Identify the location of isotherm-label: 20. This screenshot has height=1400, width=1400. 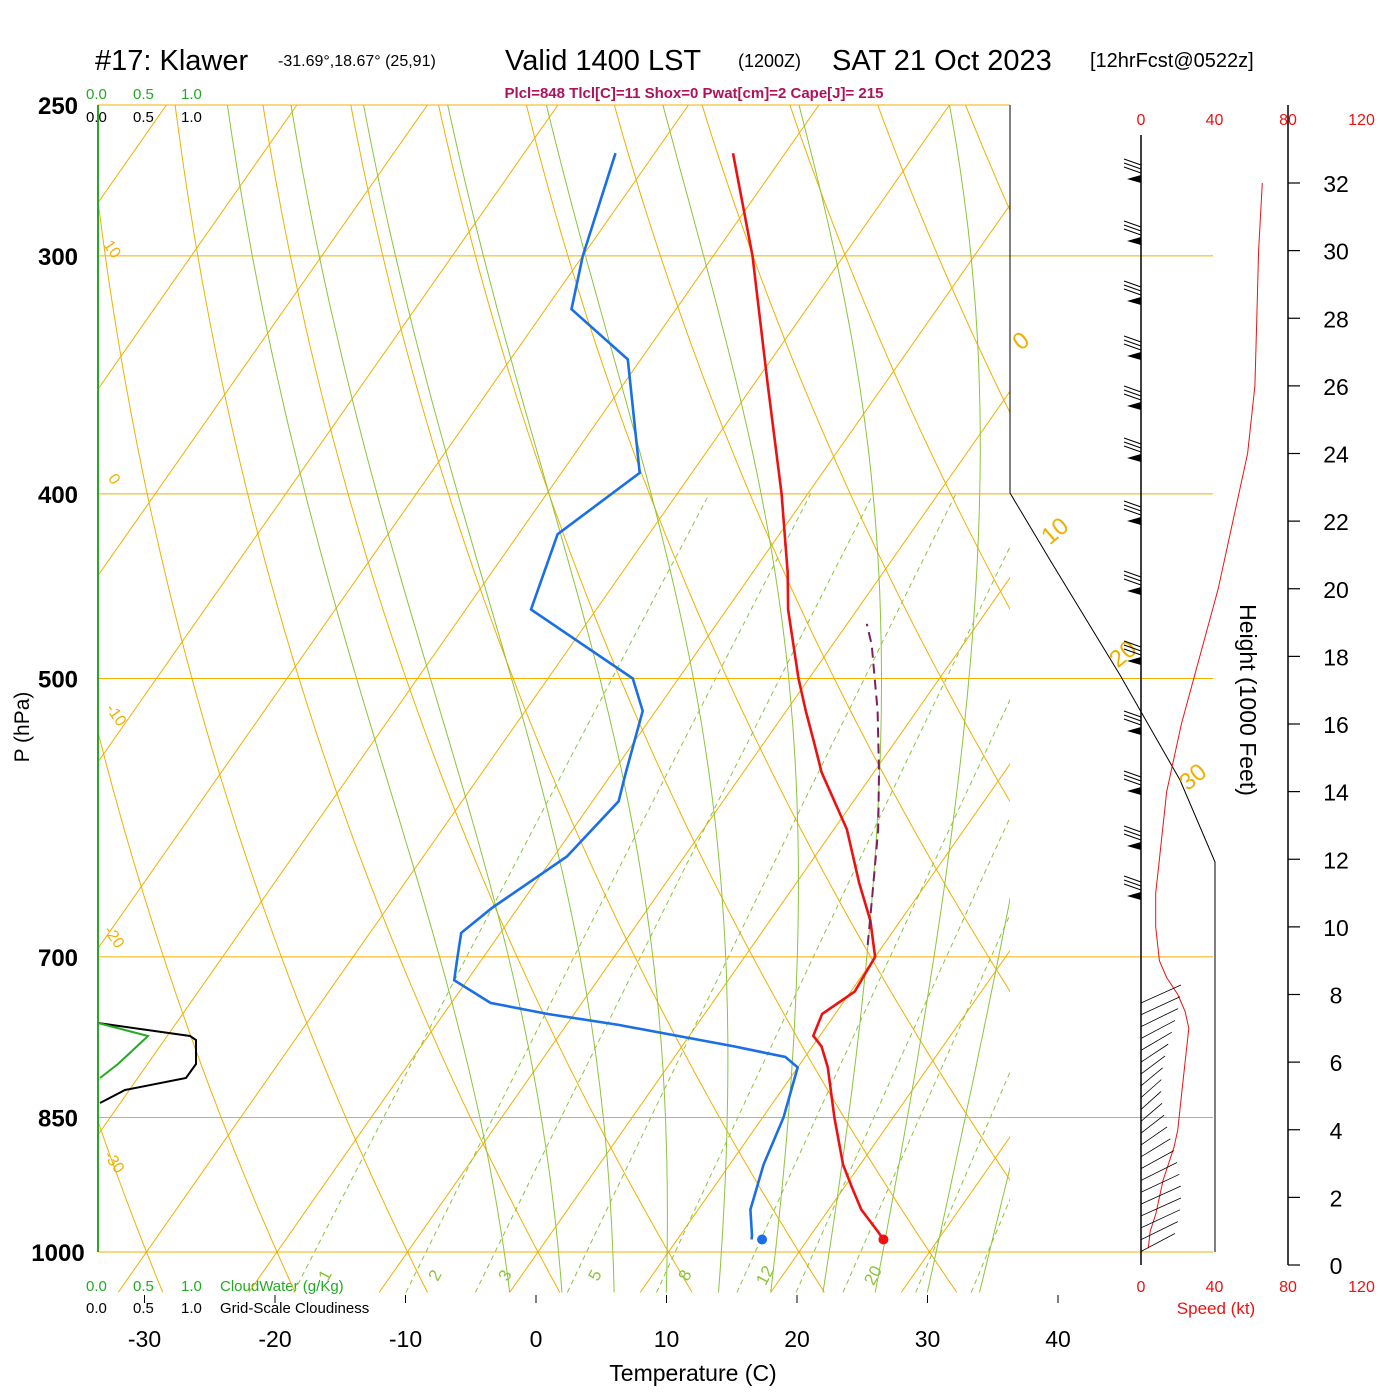
(1123, 654).